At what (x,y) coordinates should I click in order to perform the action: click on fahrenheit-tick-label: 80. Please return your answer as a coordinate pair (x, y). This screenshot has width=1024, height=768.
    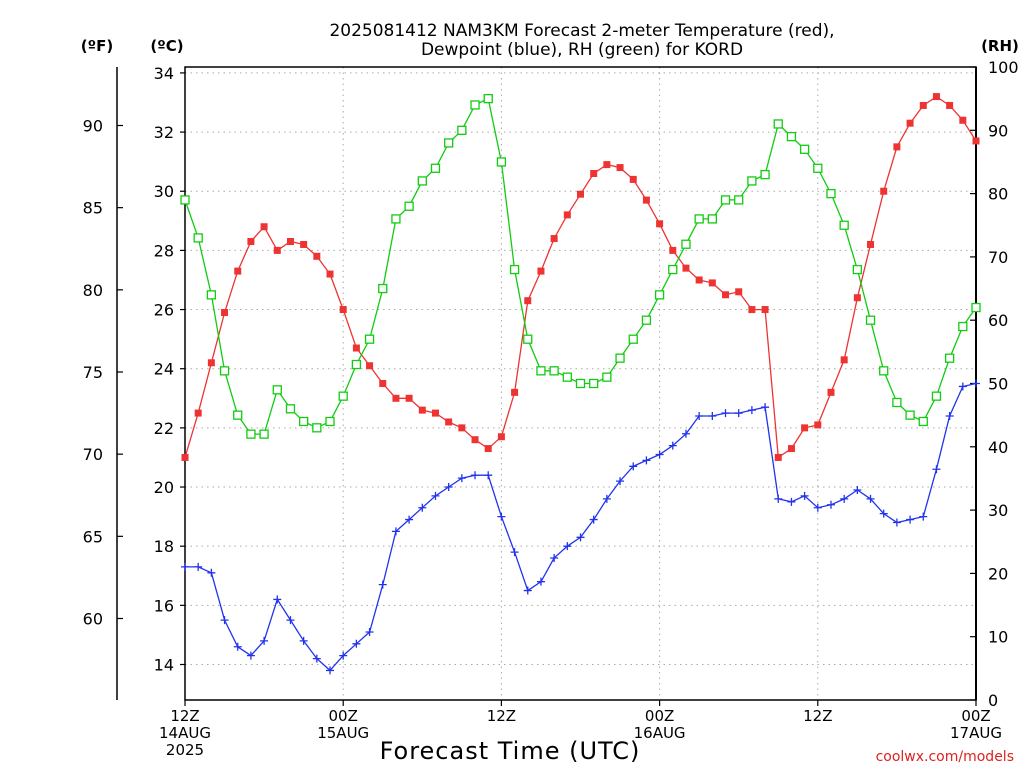
    Looking at the image, I should click on (93, 290).